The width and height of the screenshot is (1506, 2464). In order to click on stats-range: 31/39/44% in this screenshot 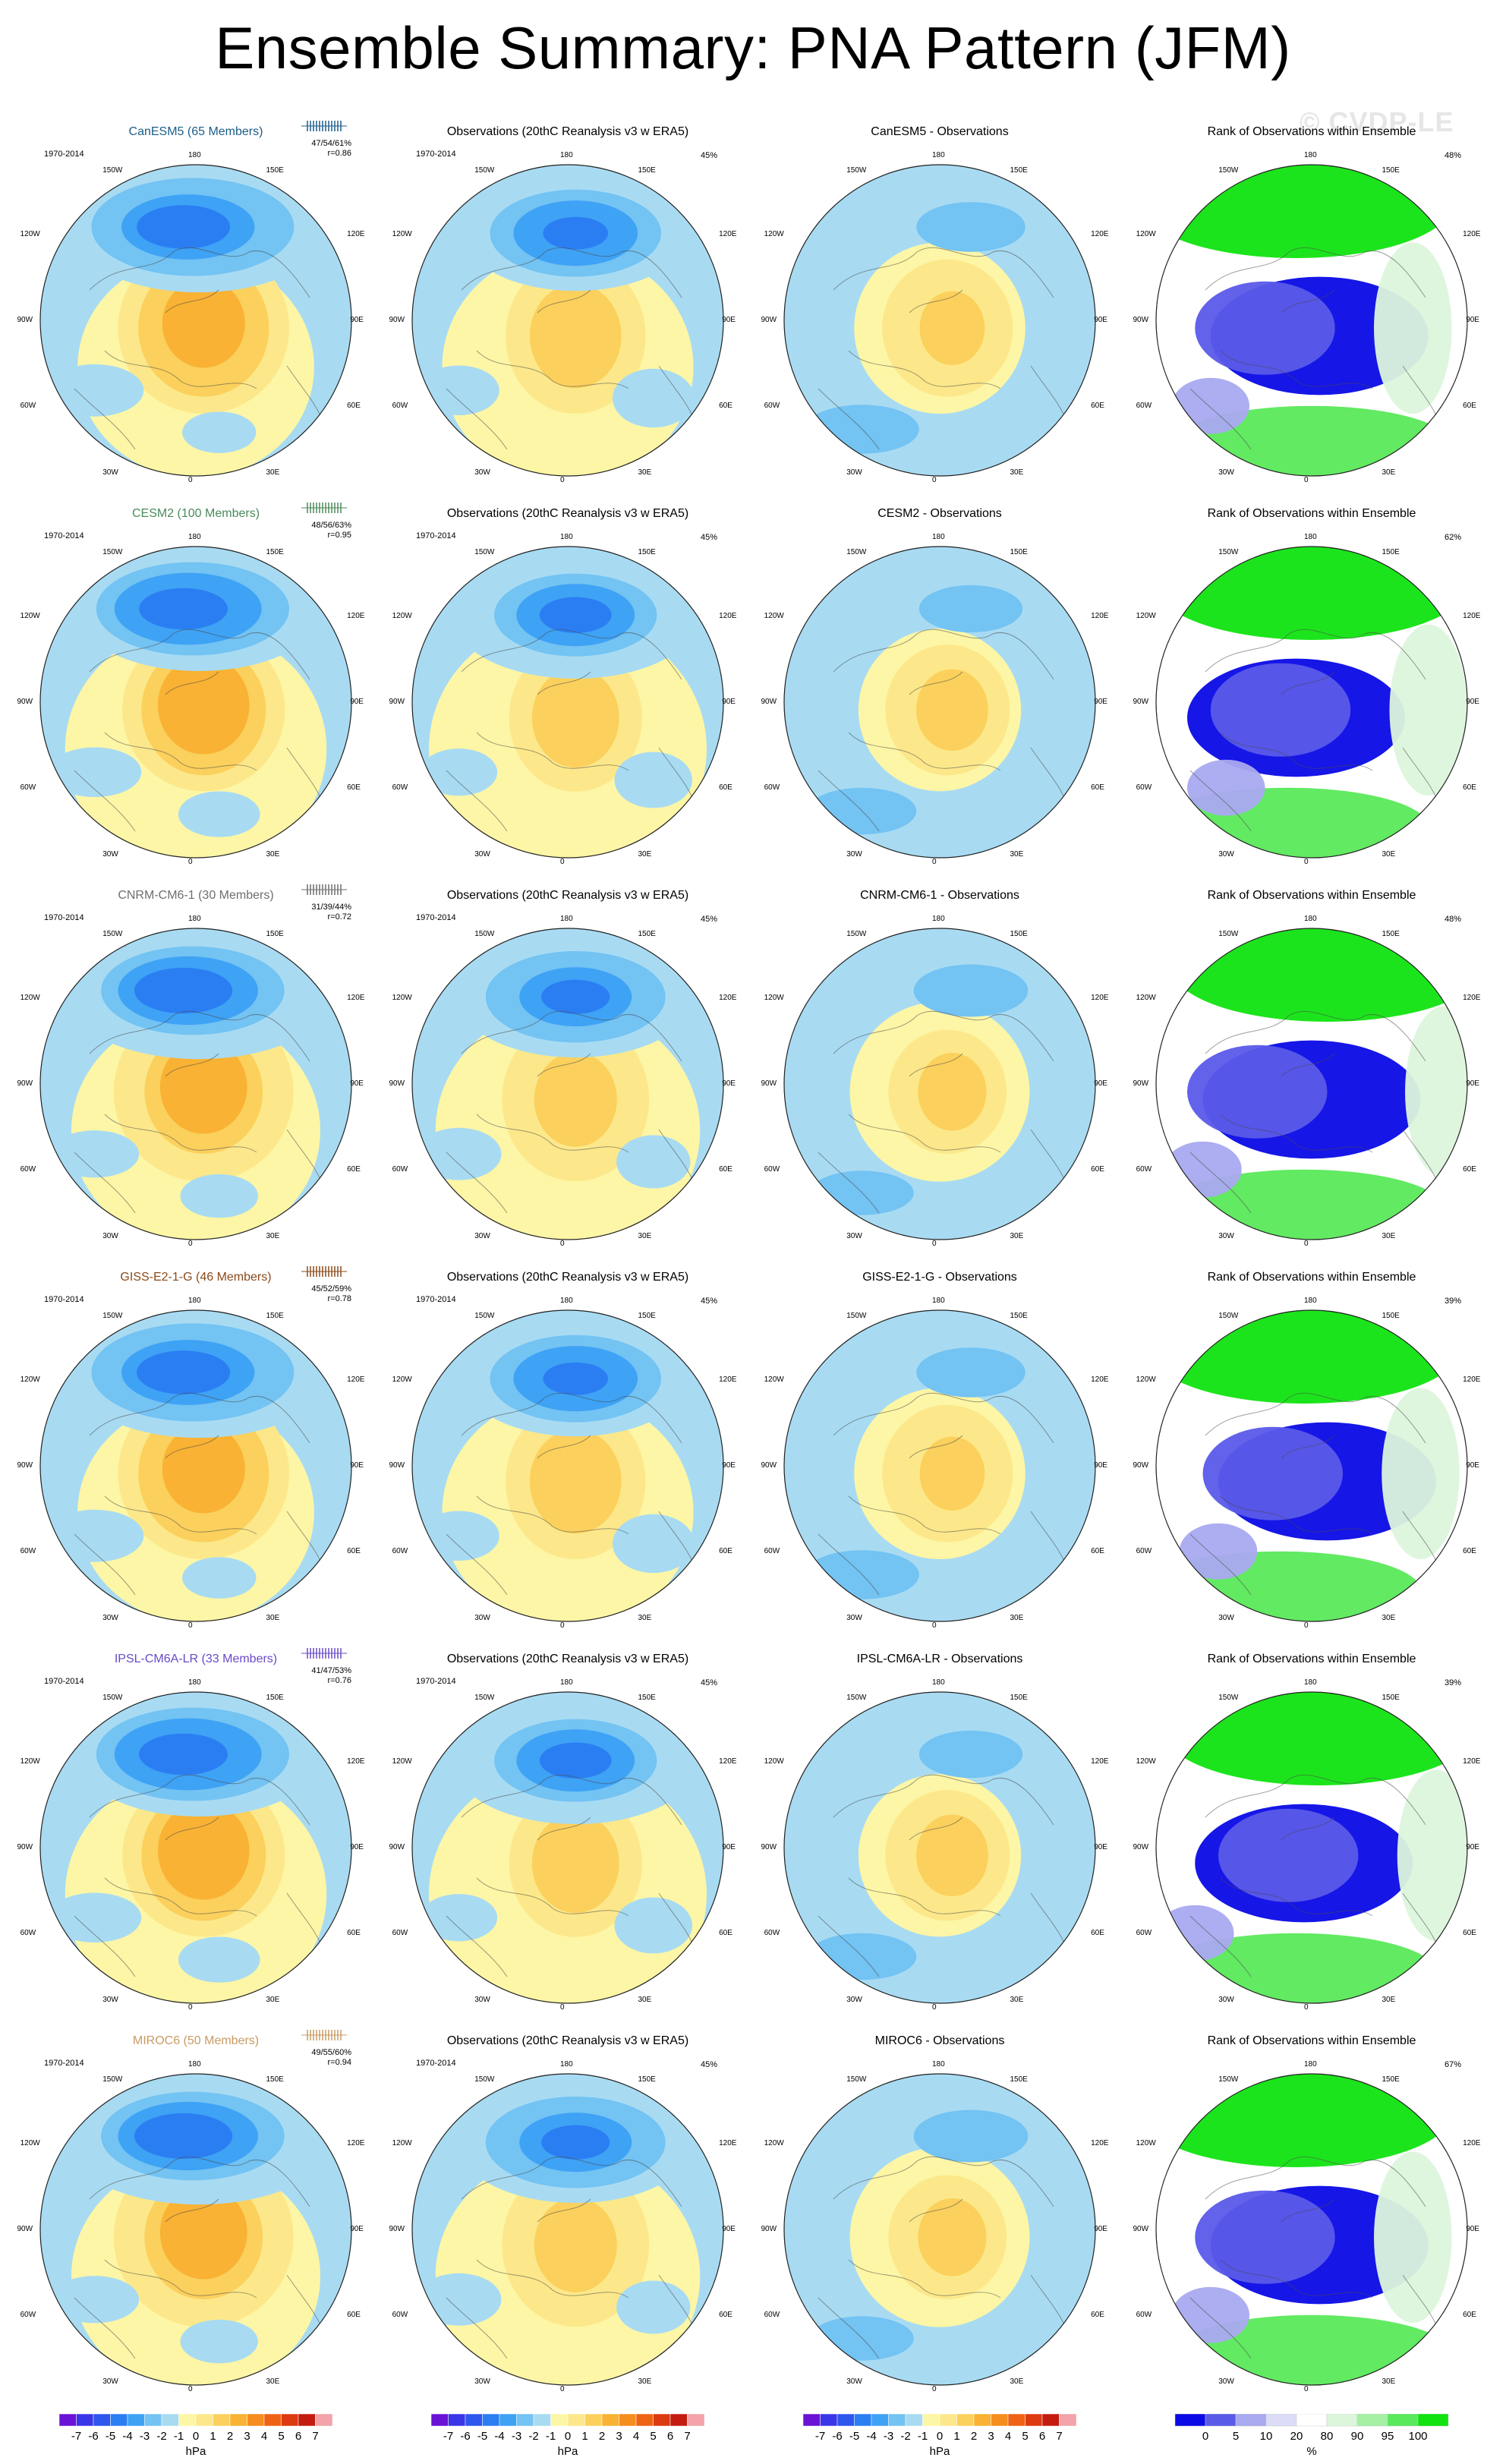, I will do `click(331, 907)`.